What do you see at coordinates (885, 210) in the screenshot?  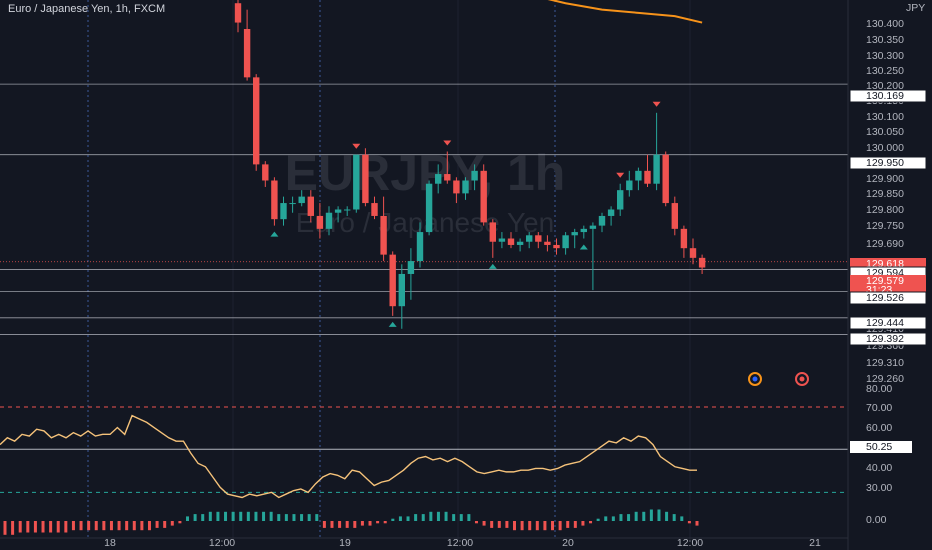 I see `price-tick-label: 129.800` at bounding box center [885, 210].